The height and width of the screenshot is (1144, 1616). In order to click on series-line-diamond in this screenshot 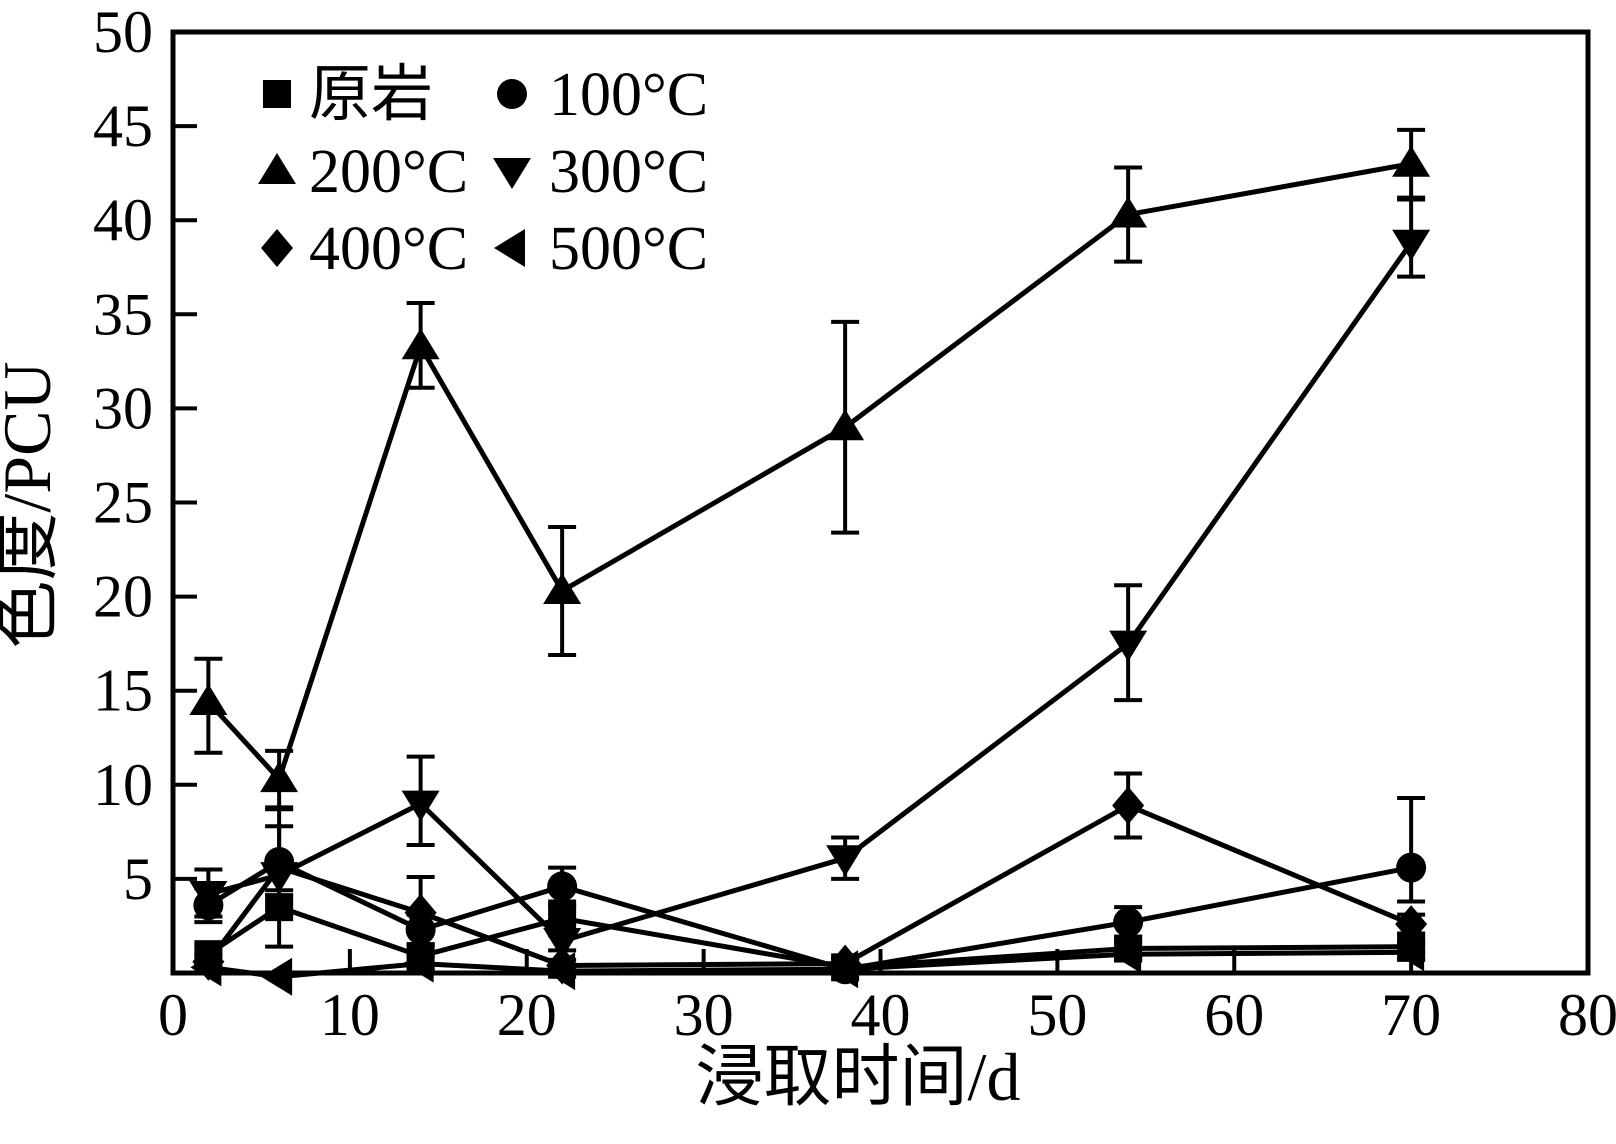, I will do `click(809, 885)`.